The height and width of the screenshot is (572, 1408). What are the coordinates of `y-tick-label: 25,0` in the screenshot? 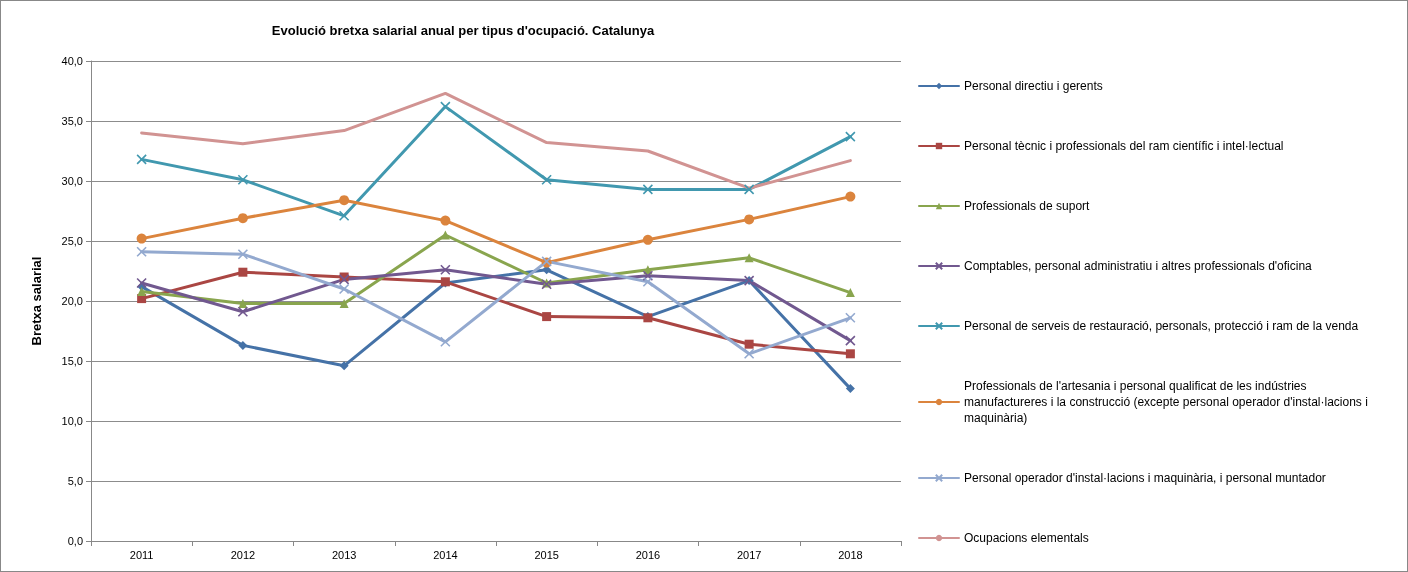 It's located at (72, 241).